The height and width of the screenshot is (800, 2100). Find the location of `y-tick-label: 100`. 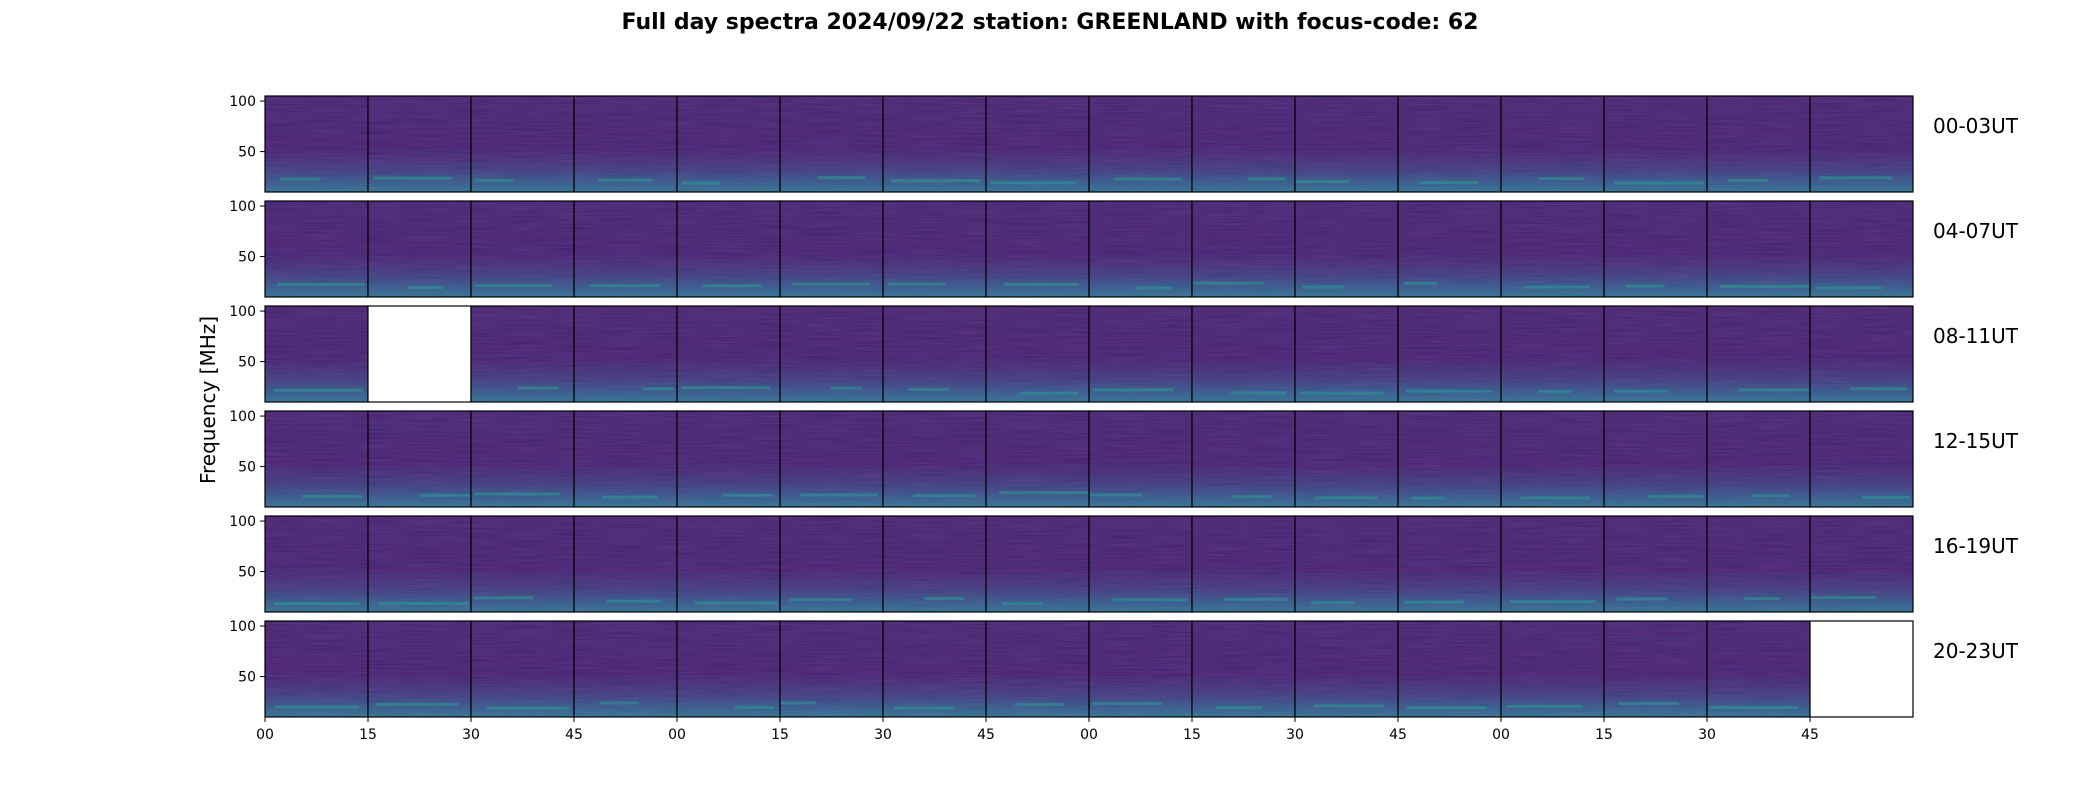

y-tick-label: 100 is located at coordinates (242, 522).